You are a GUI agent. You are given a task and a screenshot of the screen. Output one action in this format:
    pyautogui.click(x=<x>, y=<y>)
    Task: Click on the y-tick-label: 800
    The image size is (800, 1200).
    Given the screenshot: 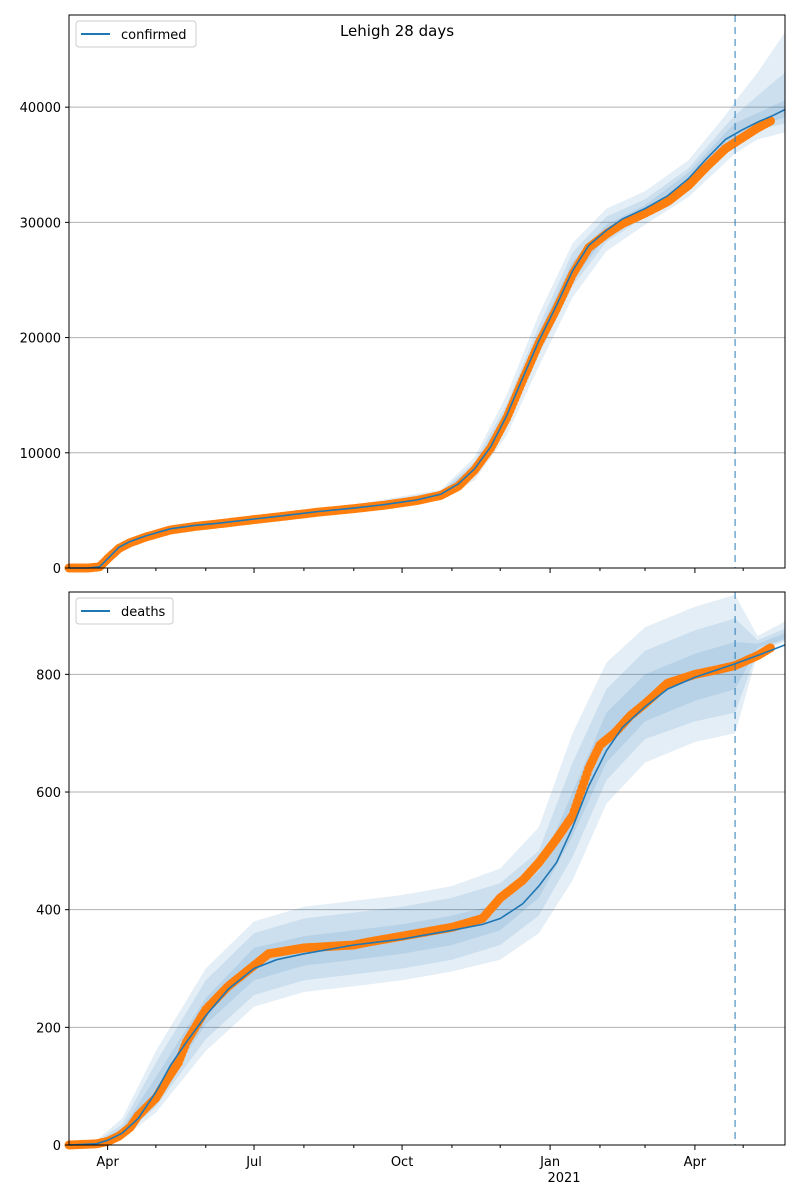 What is the action you would take?
    pyautogui.click(x=48, y=675)
    